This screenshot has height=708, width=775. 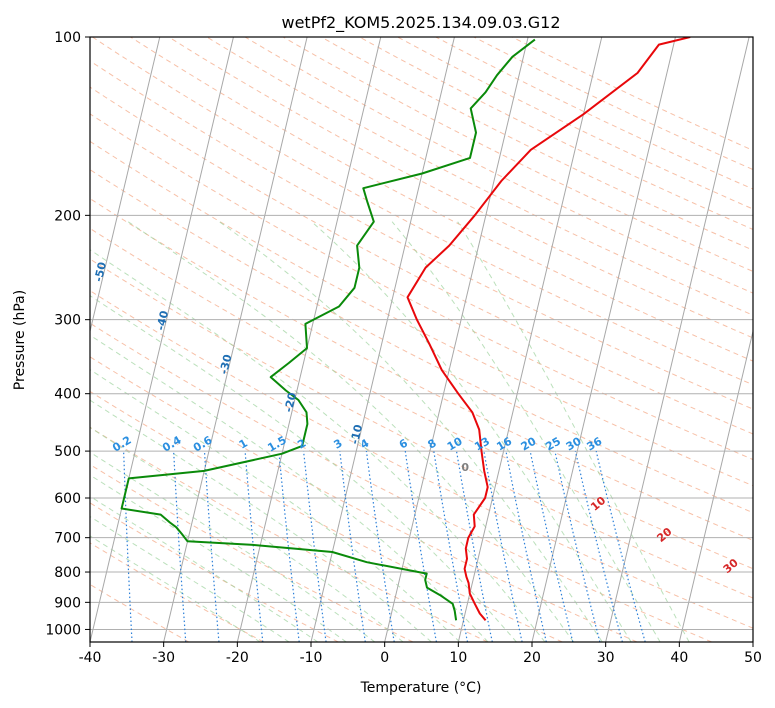 I want to click on y-tick-label: 100, so click(x=67, y=38).